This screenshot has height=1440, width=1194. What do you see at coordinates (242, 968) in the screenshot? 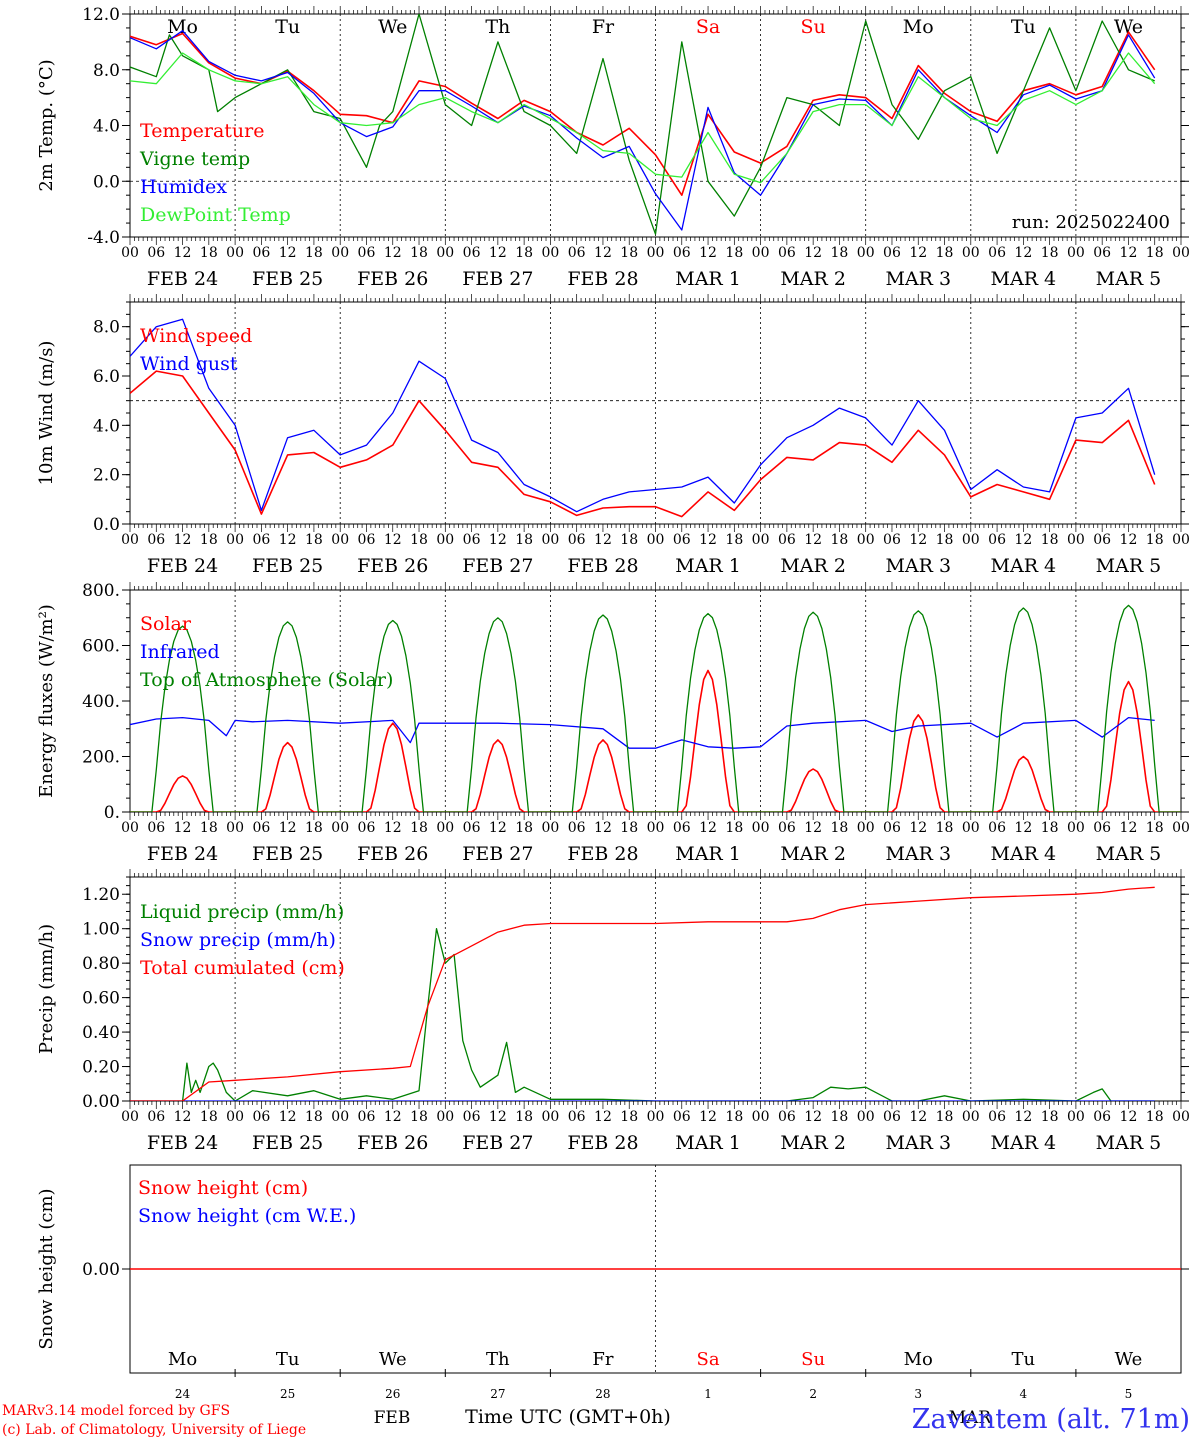
I see `legend-entry: Total cumulated (cm)` at bounding box center [242, 968].